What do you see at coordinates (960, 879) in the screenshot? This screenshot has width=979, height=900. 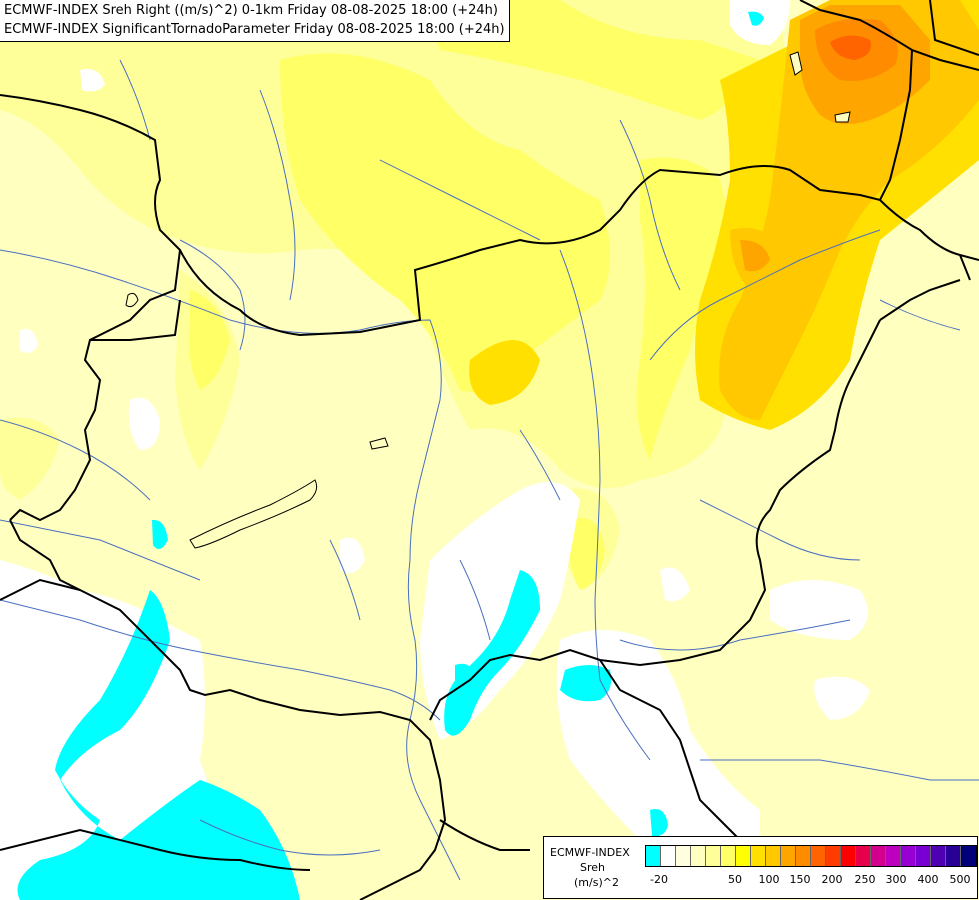 I see `legend-tick: 500` at bounding box center [960, 879].